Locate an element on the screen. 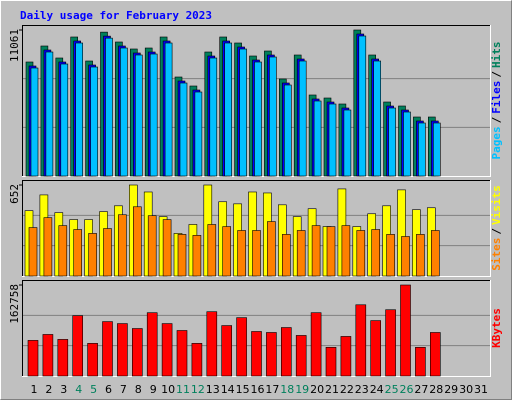  x-tick-label: 24 is located at coordinates (377, 389).